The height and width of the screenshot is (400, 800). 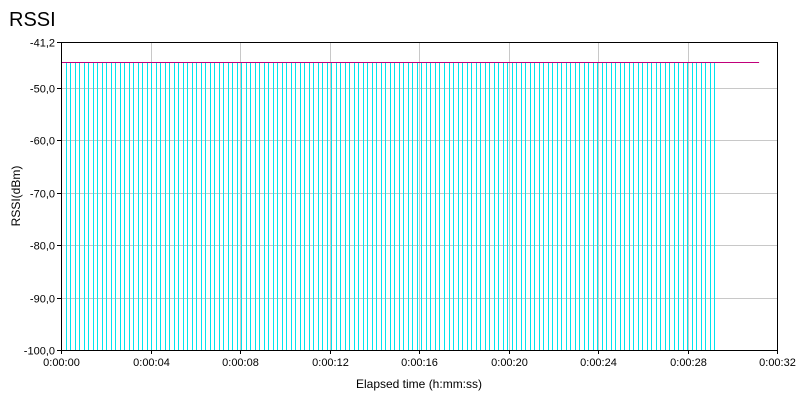 What do you see at coordinates (42, 247) in the screenshot?
I see `y-tick-label: -80,0` at bounding box center [42, 247].